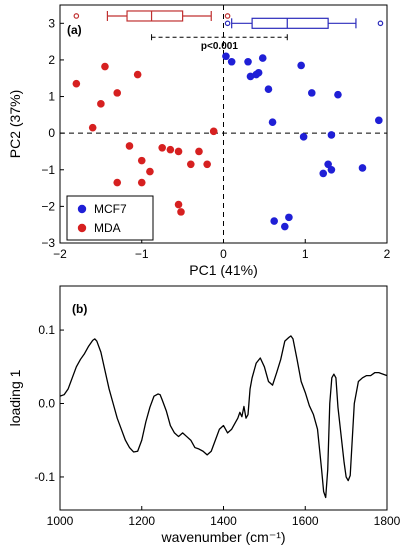 This screenshot has height=550, width=405. I want to click on x-tick-label: 0, so click(223, 254).